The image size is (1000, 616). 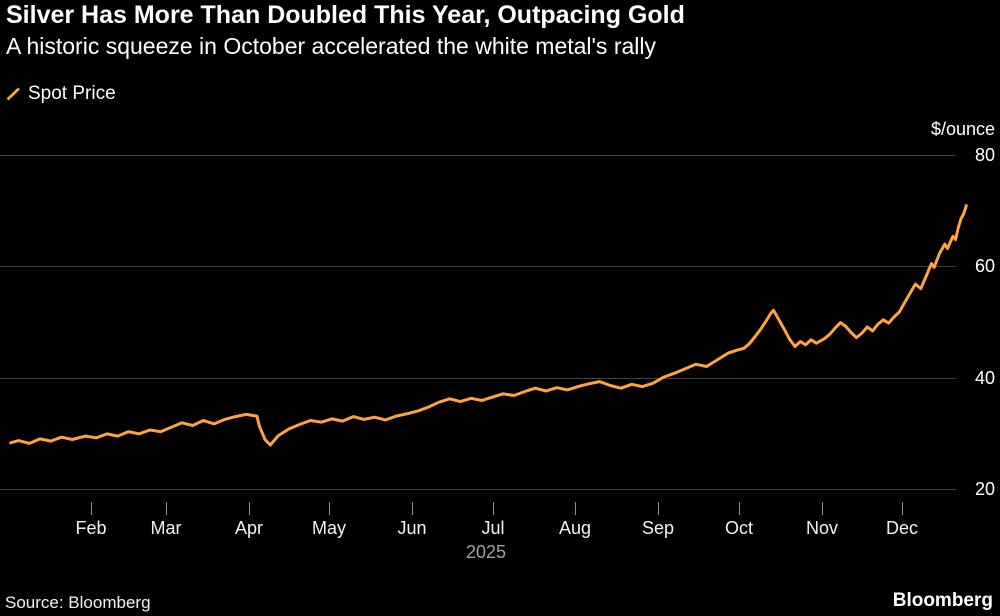 What do you see at coordinates (13, 94) in the screenshot?
I see `spot-price-legend-line-icon` at bounding box center [13, 94].